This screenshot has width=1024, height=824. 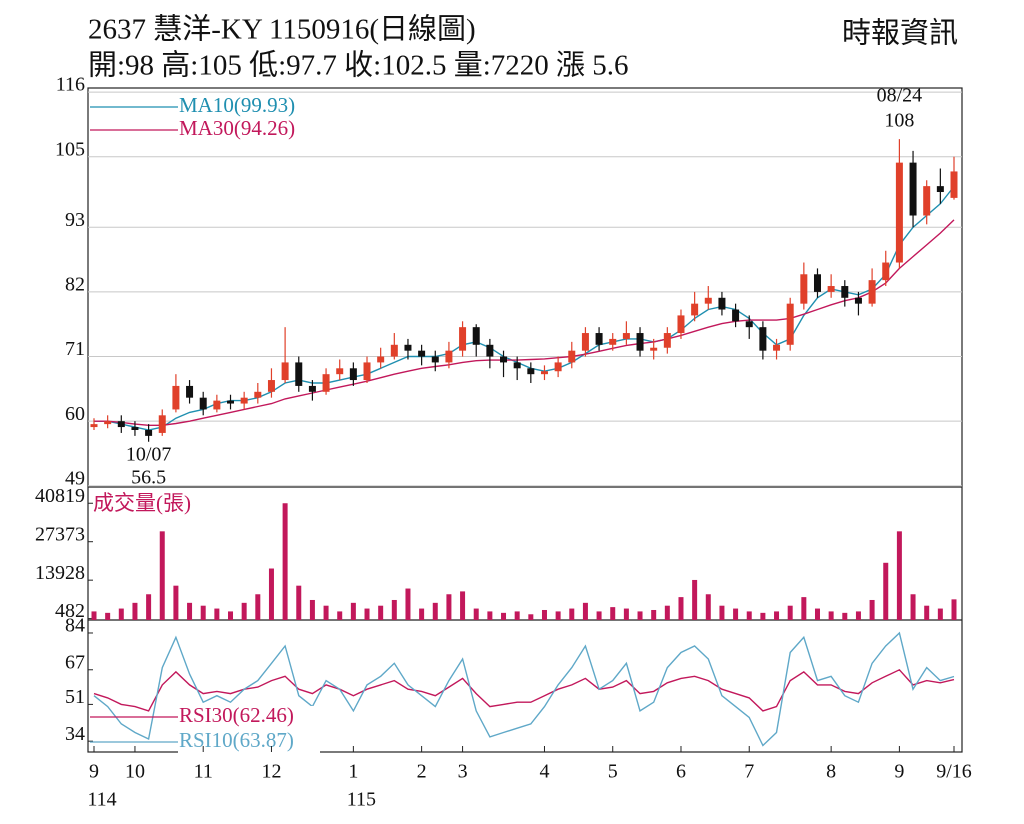 I want to click on legend-label: RSI10(63.87), so click(x=236, y=740).